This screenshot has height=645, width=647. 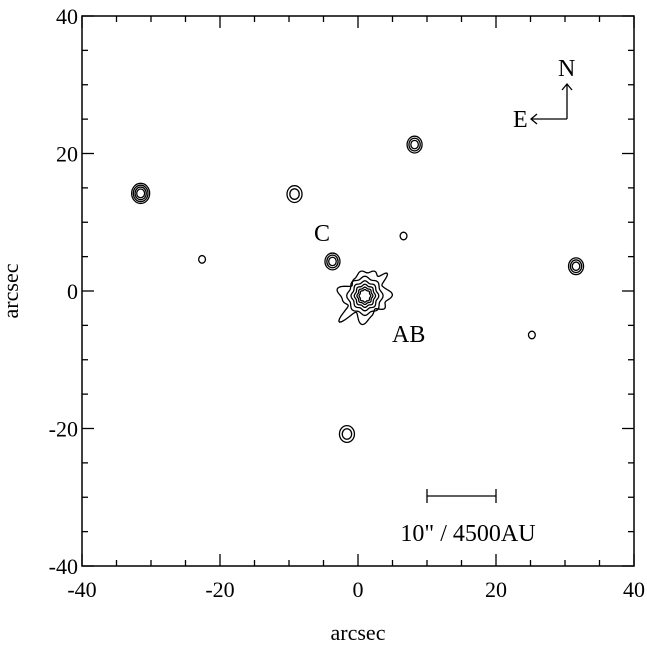 What do you see at coordinates (63, 566) in the screenshot?
I see `y-tick-label: -40` at bounding box center [63, 566].